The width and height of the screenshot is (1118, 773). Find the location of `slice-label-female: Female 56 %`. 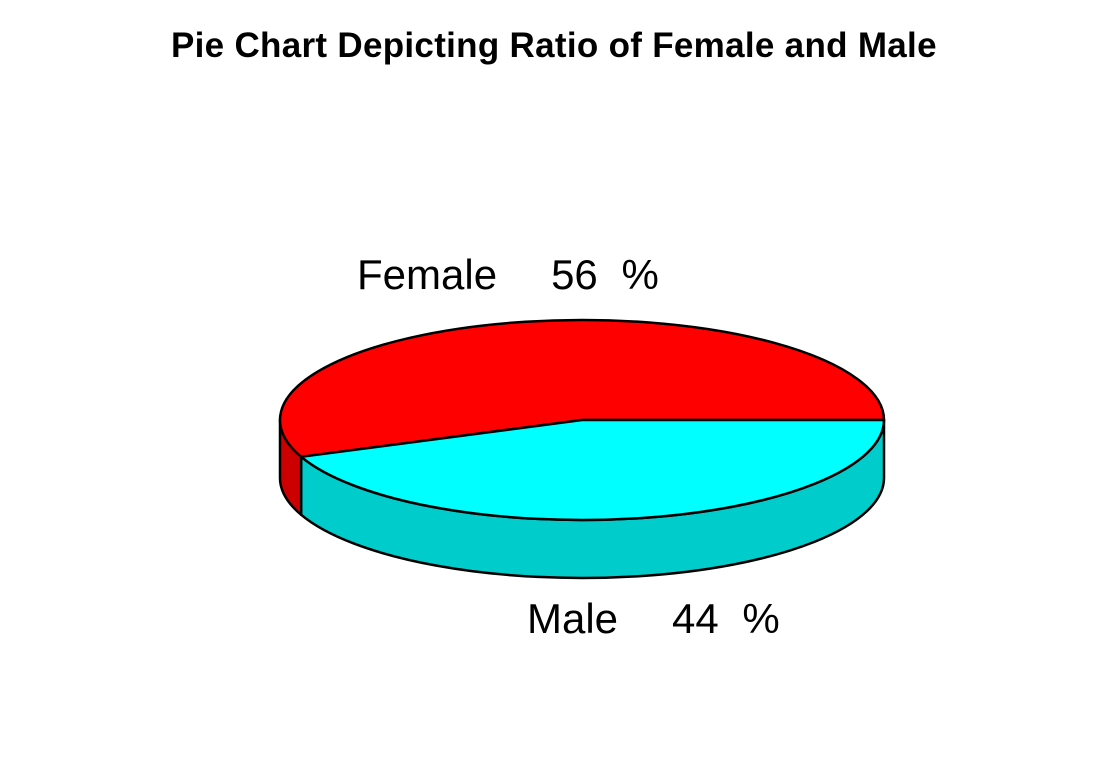

slice-label-female: Female 56 % is located at coordinates (508, 275).